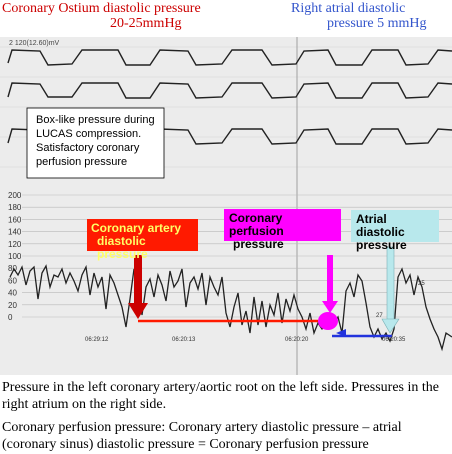 The height and width of the screenshot is (454, 452). I want to click on coronary-arrow-shaft, so click(138, 280).